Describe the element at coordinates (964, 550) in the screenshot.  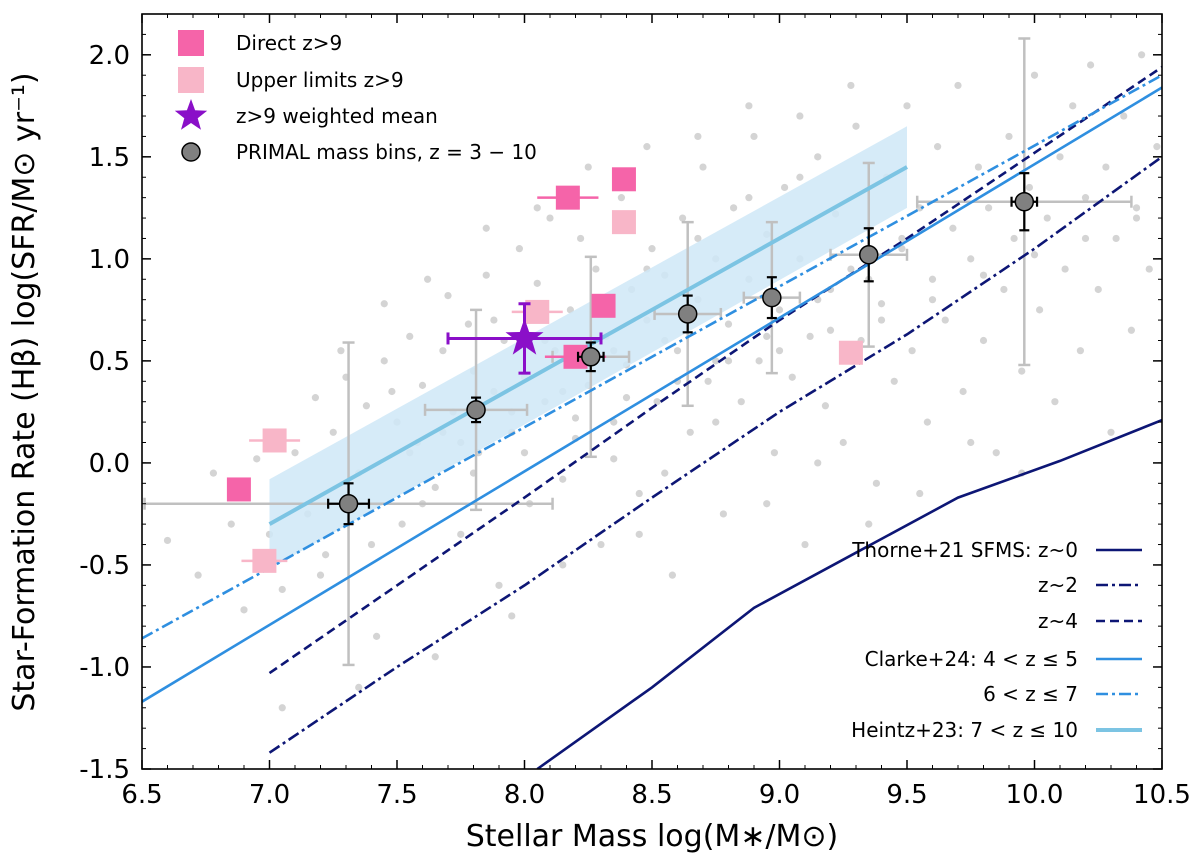
I see `legend-thorne-z0-label: Thorne+21 SFMS: z~0` at that location.